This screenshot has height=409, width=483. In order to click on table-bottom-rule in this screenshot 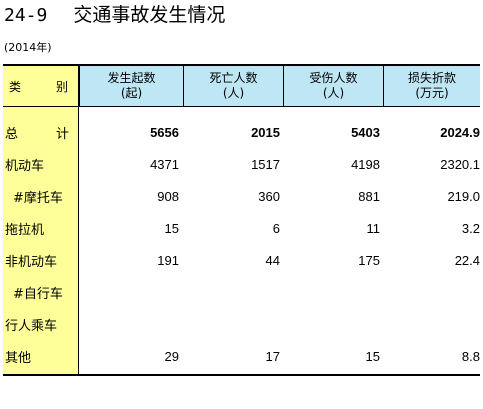, I will do `click(241, 375)`.